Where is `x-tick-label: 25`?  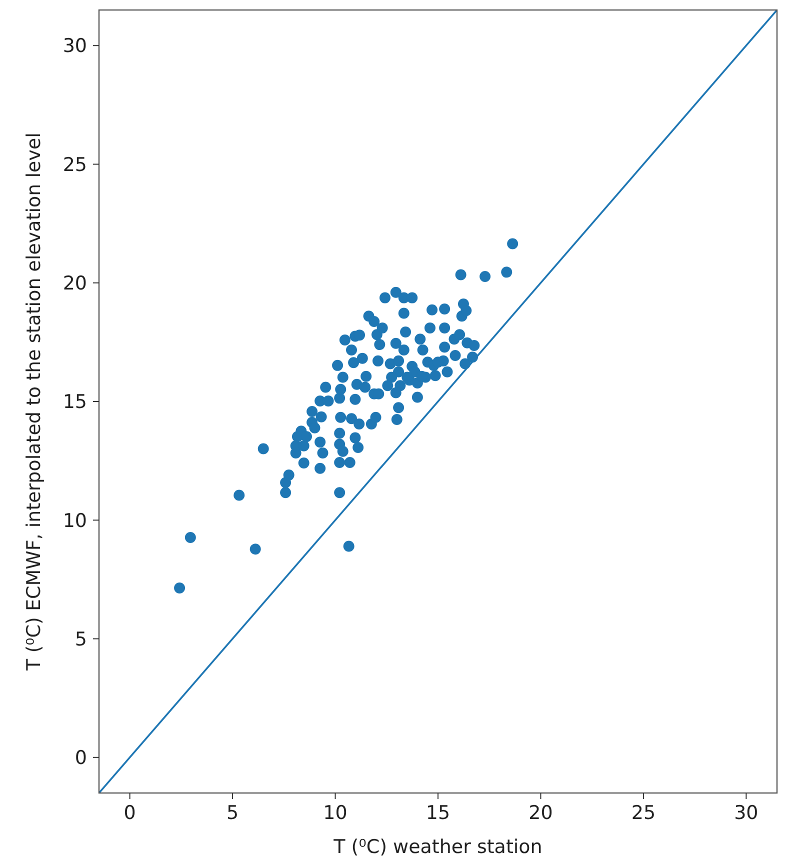 x-tick-label: 25 is located at coordinates (643, 813).